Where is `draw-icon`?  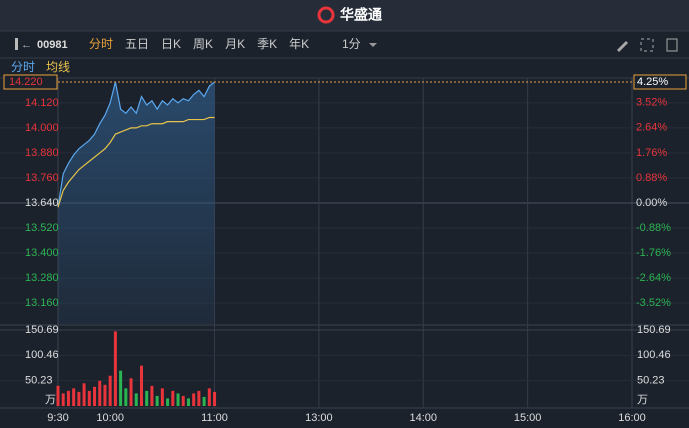 draw-icon is located at coordinates (622, 46).